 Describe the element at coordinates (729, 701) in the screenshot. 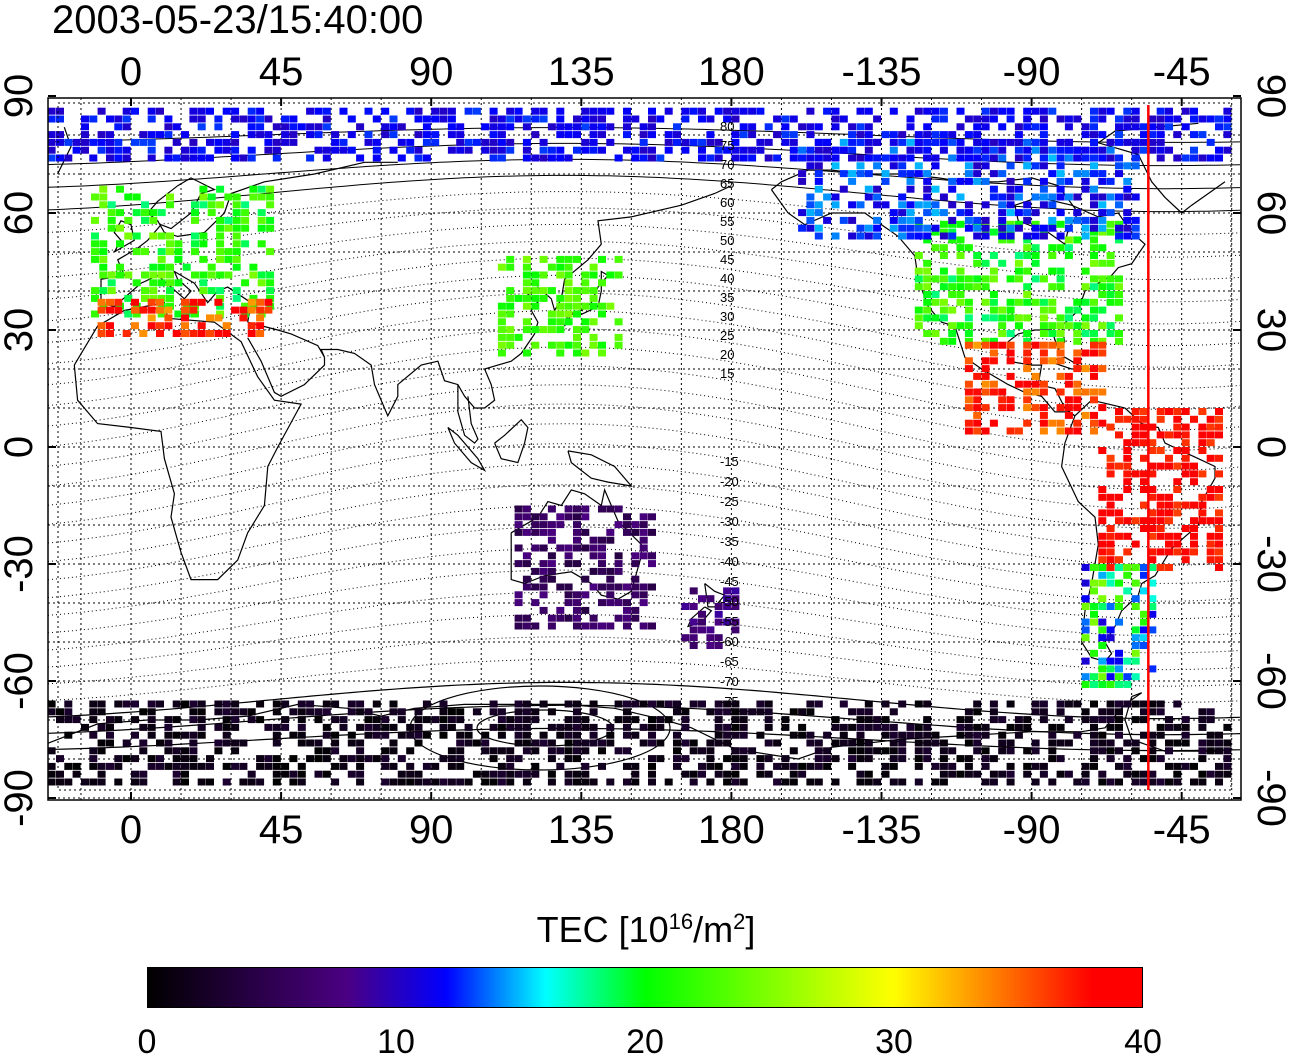

I see `contour-label: -75` at that location.